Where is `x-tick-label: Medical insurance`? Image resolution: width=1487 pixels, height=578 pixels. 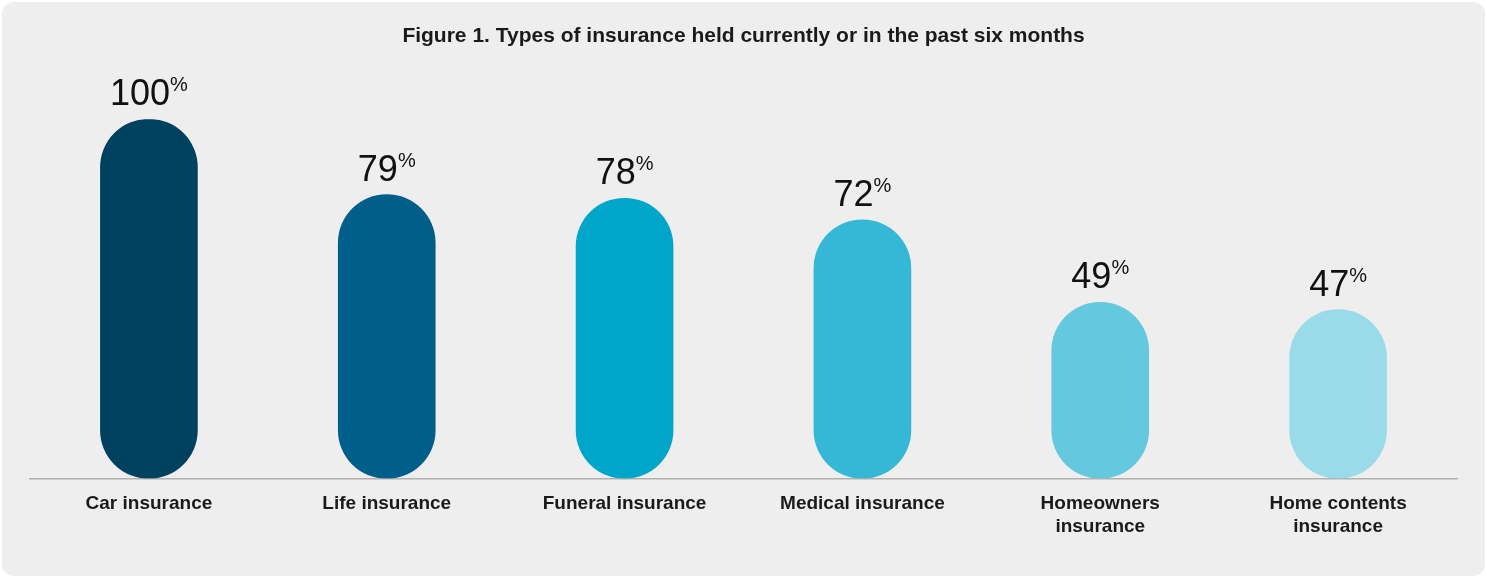 x-tick-label: Medical insurance is located at coordinates (862, 503).